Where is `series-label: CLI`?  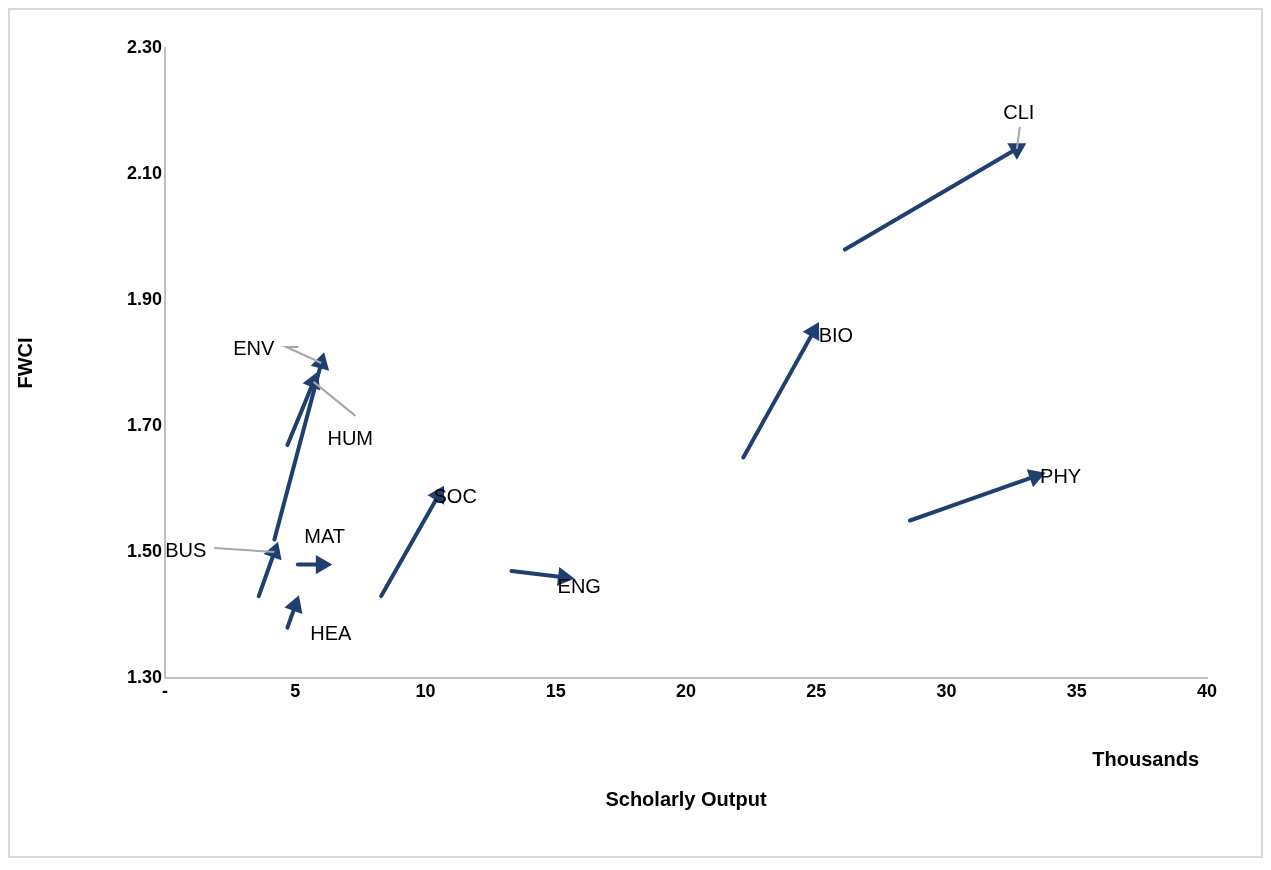
series-label: CLI is located at coordinates (1019, 112).